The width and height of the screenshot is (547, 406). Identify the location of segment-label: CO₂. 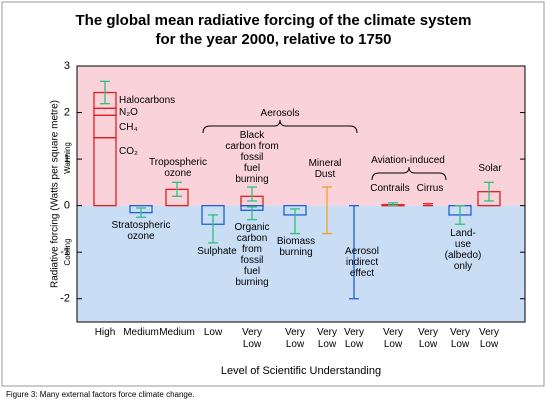
(128, 151).